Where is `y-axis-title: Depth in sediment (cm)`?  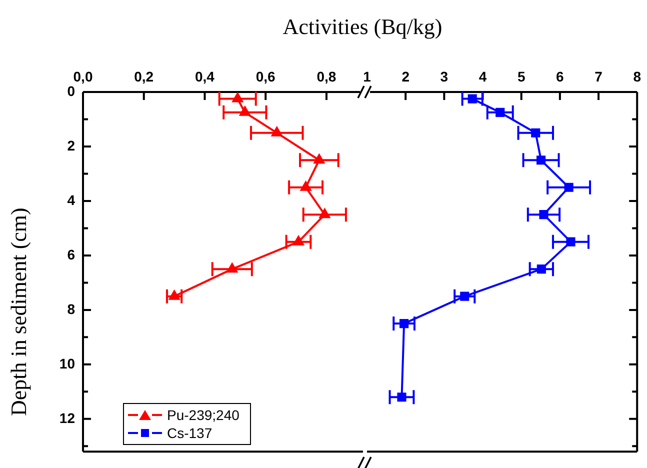
y-axis-title: Depth in sediment (cm) is located at coordinates (18, 312).